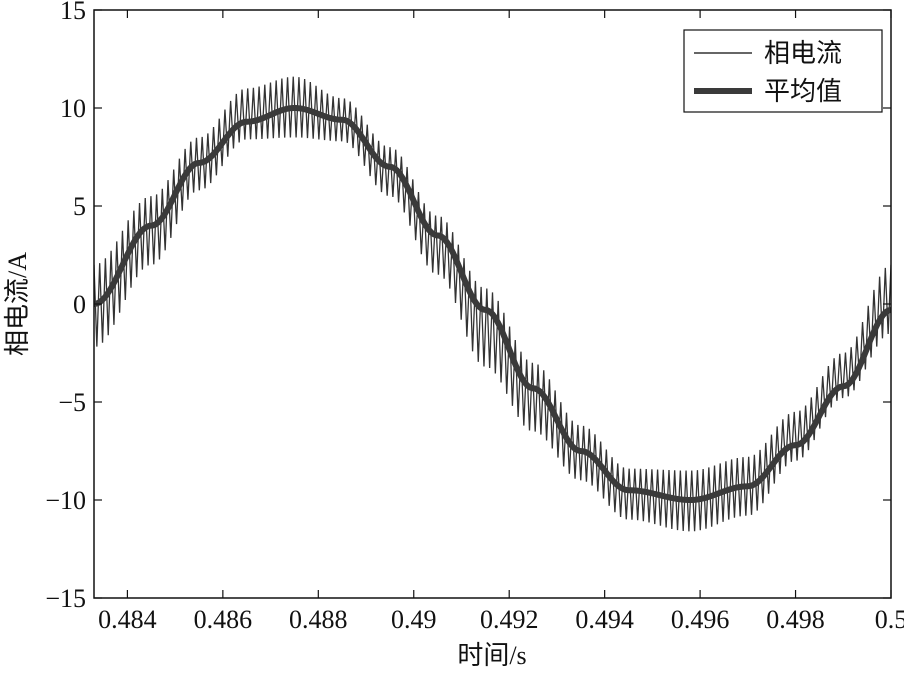  What do you see at coordinates (318, 619) in the screenshot?
I see `x-tick-label: 0.488` at bounding box center [318, 619].